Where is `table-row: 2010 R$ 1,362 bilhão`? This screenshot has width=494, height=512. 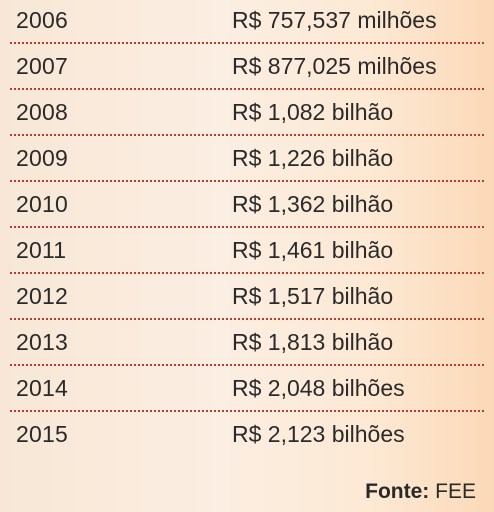 table-row: 2010 R$ 1,362 bilhão is located at coordinates (247, 205).